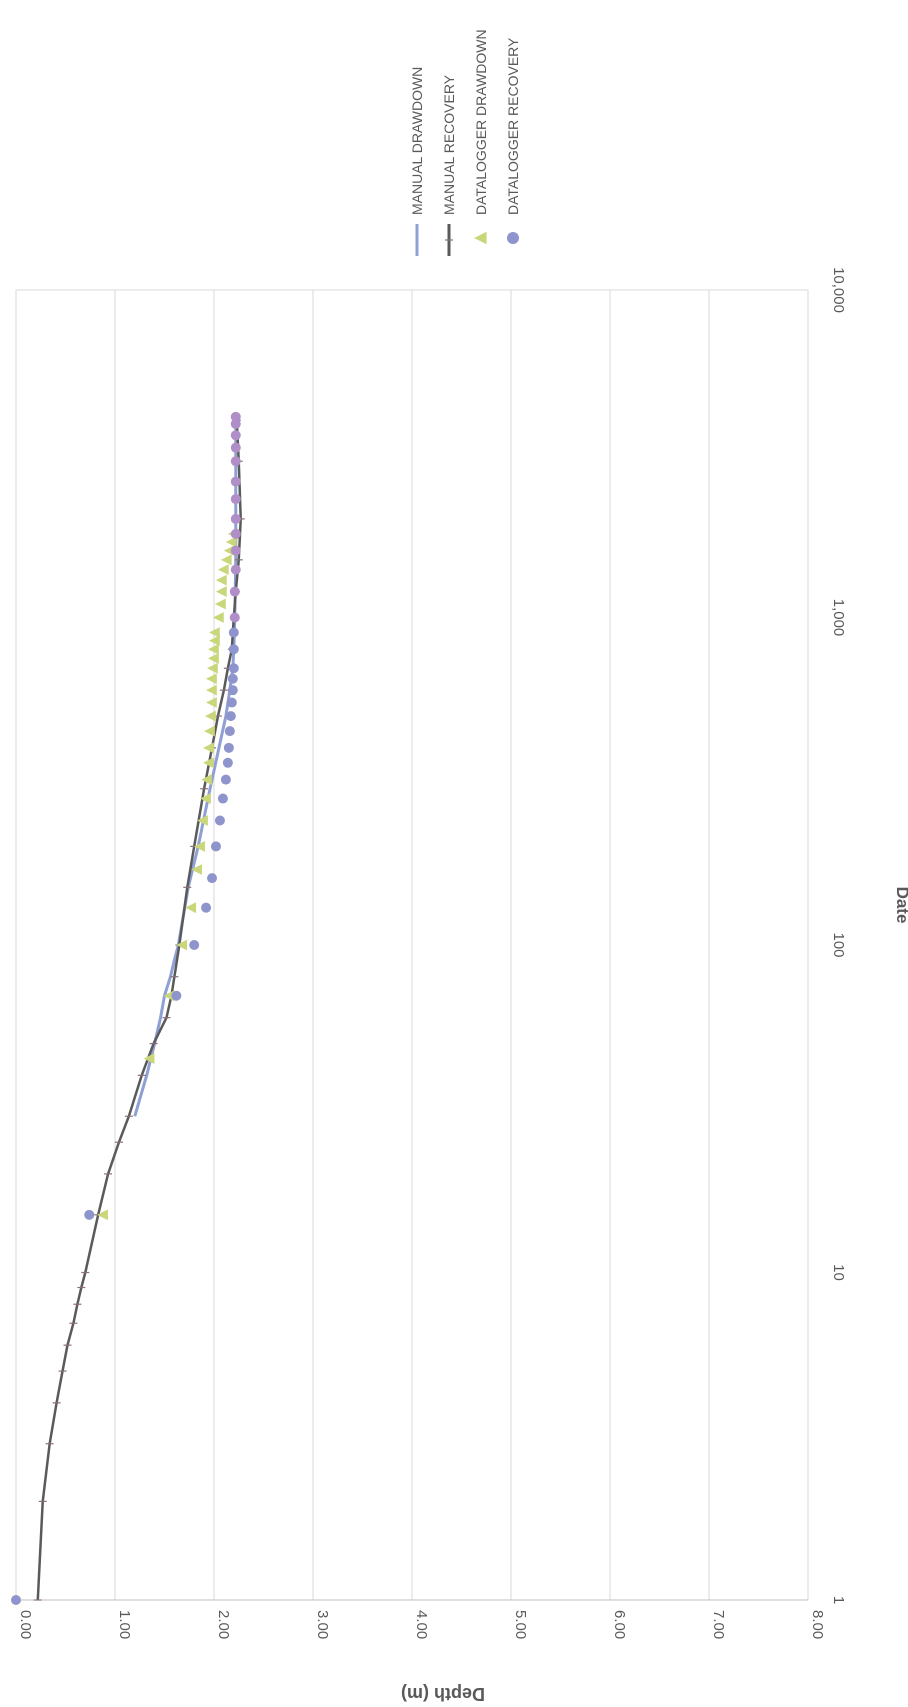 This screenshot has width=908, height=1707. Describe the element at coordinates (718, 1624) in the screenshot. I see `depth-tick-label: 7.00` at that location.